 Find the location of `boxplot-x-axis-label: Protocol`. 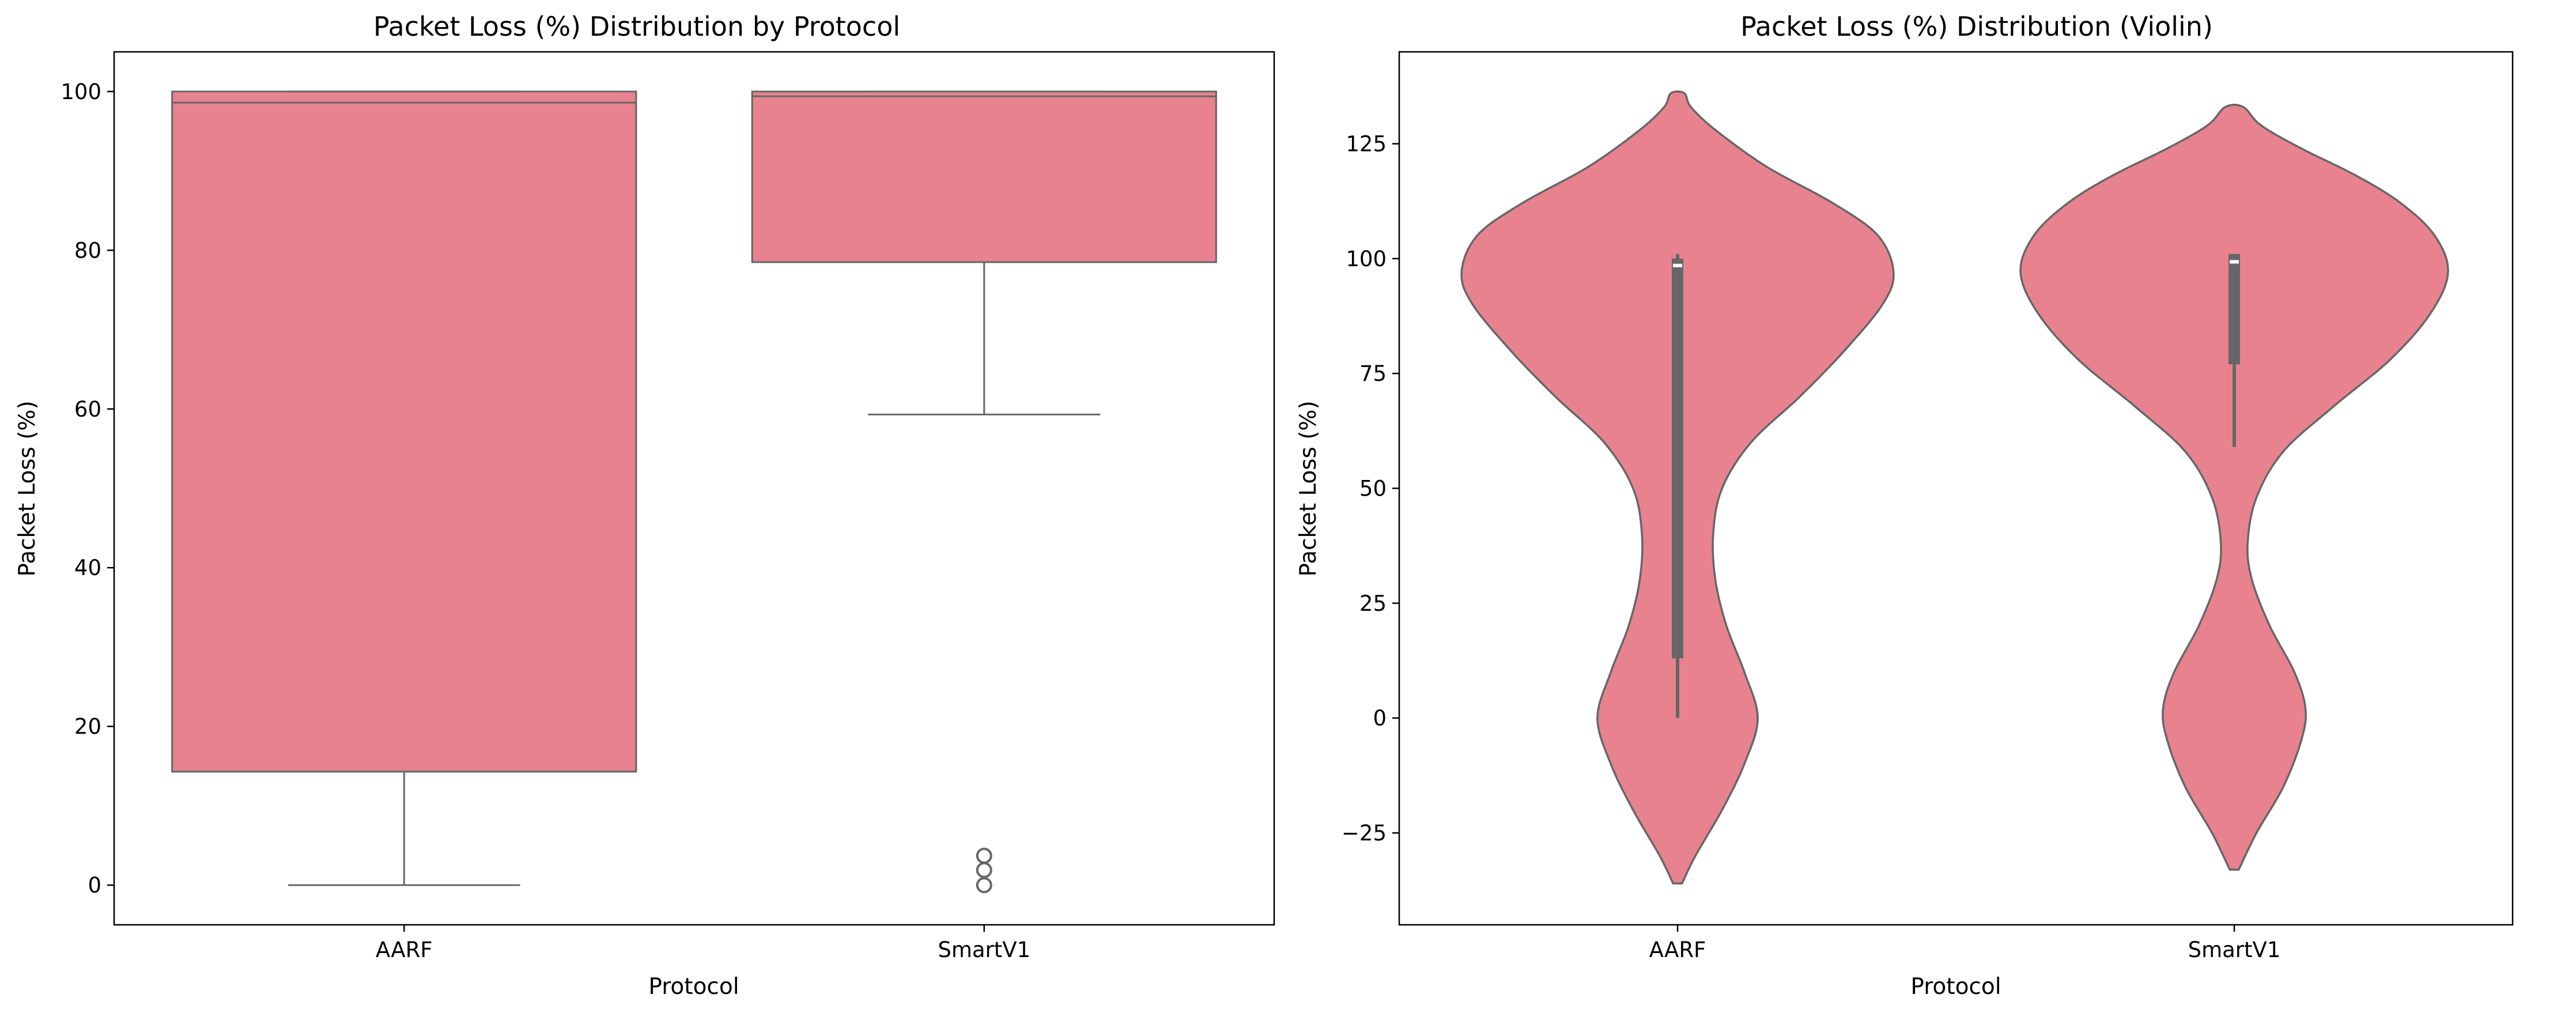

boxplot-x-axis-label: Protocol is located at coordinates (693, 987).